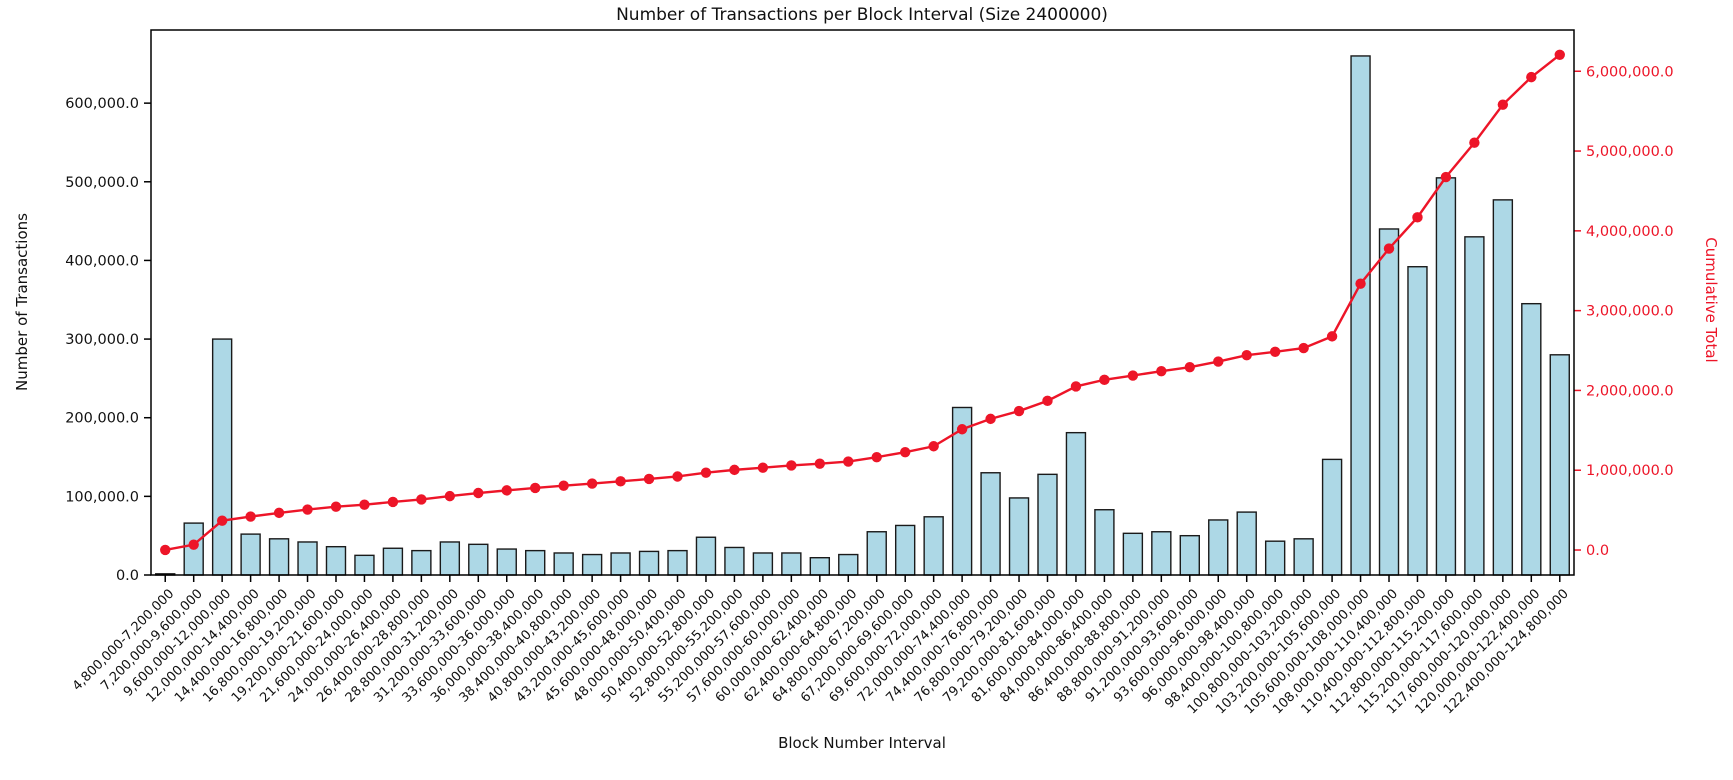 The width and height of the screenshot is (1733, 780). What do you see at coordinates (1630, 72) in the screenshot?
I see `y-right-tick-label: 6,000,000.0` at bounding box center [1630, 72].